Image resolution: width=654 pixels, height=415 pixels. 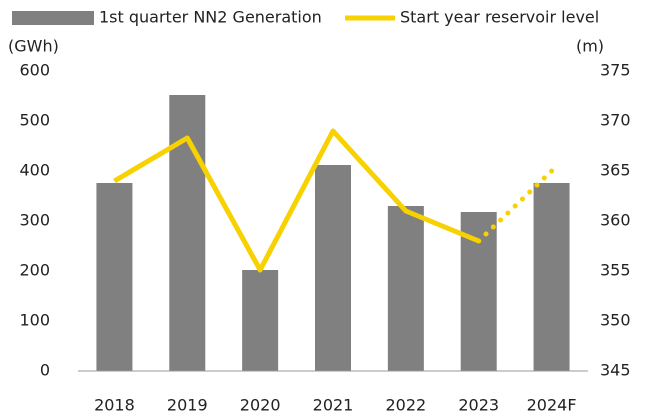 What do you see at coordinates (187, 405) in the screenshot?
I see `x-tick-label: 2019` at bounding box center [187, 405].